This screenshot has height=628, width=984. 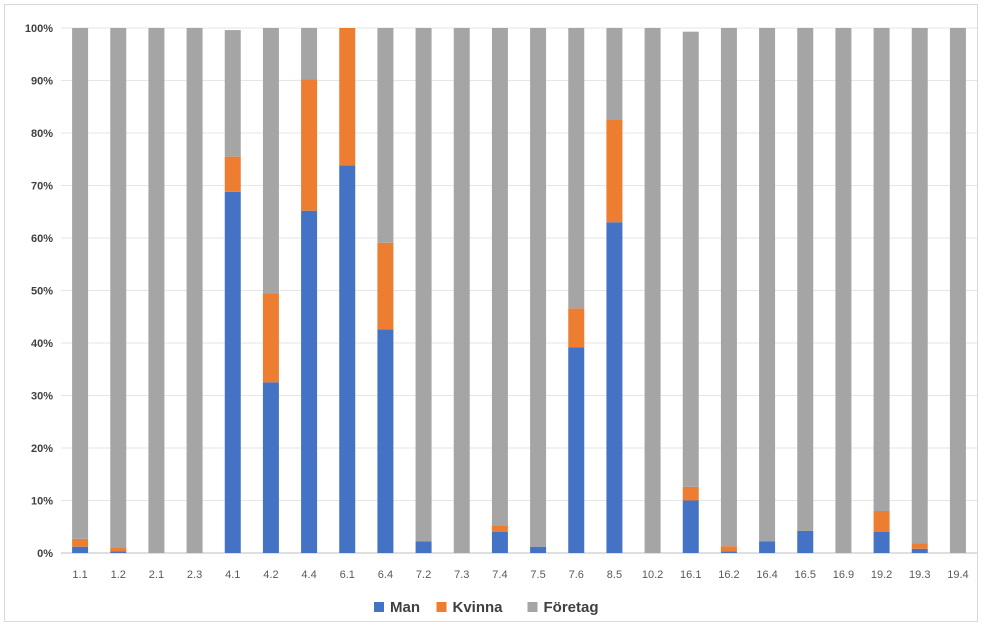 What do you see at coordinates (614, 575) in the screenshot?
I see `x-tick-label: 8.5` at bounding box center [614, 575].